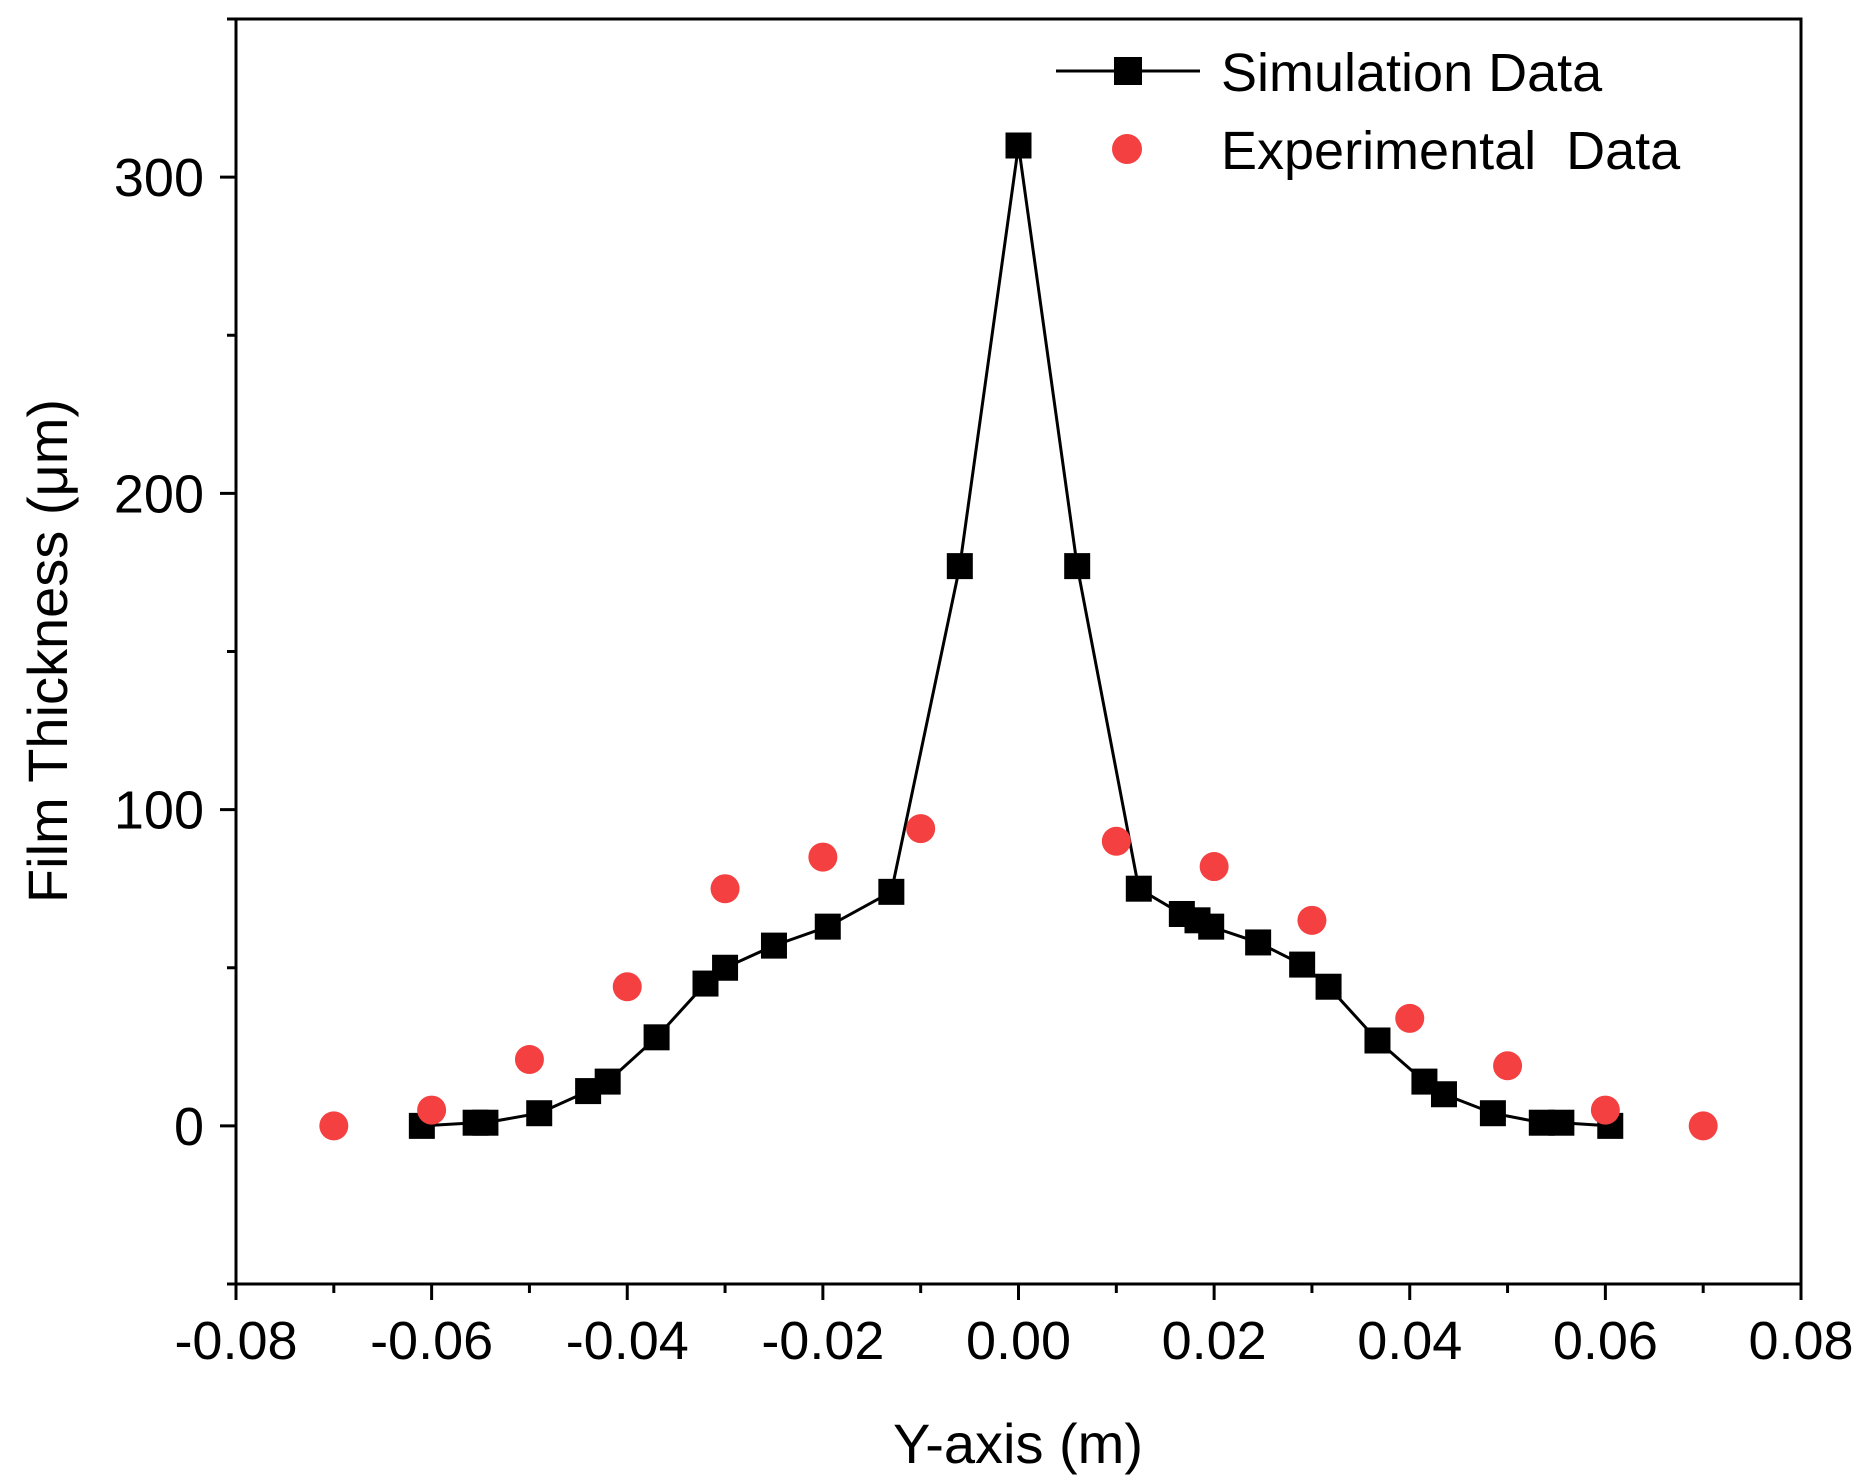 Image resolution: width=1861 pixels, height=1483 pixels. I want to click on x-tick-label: -0.04, so click(627, 1341).